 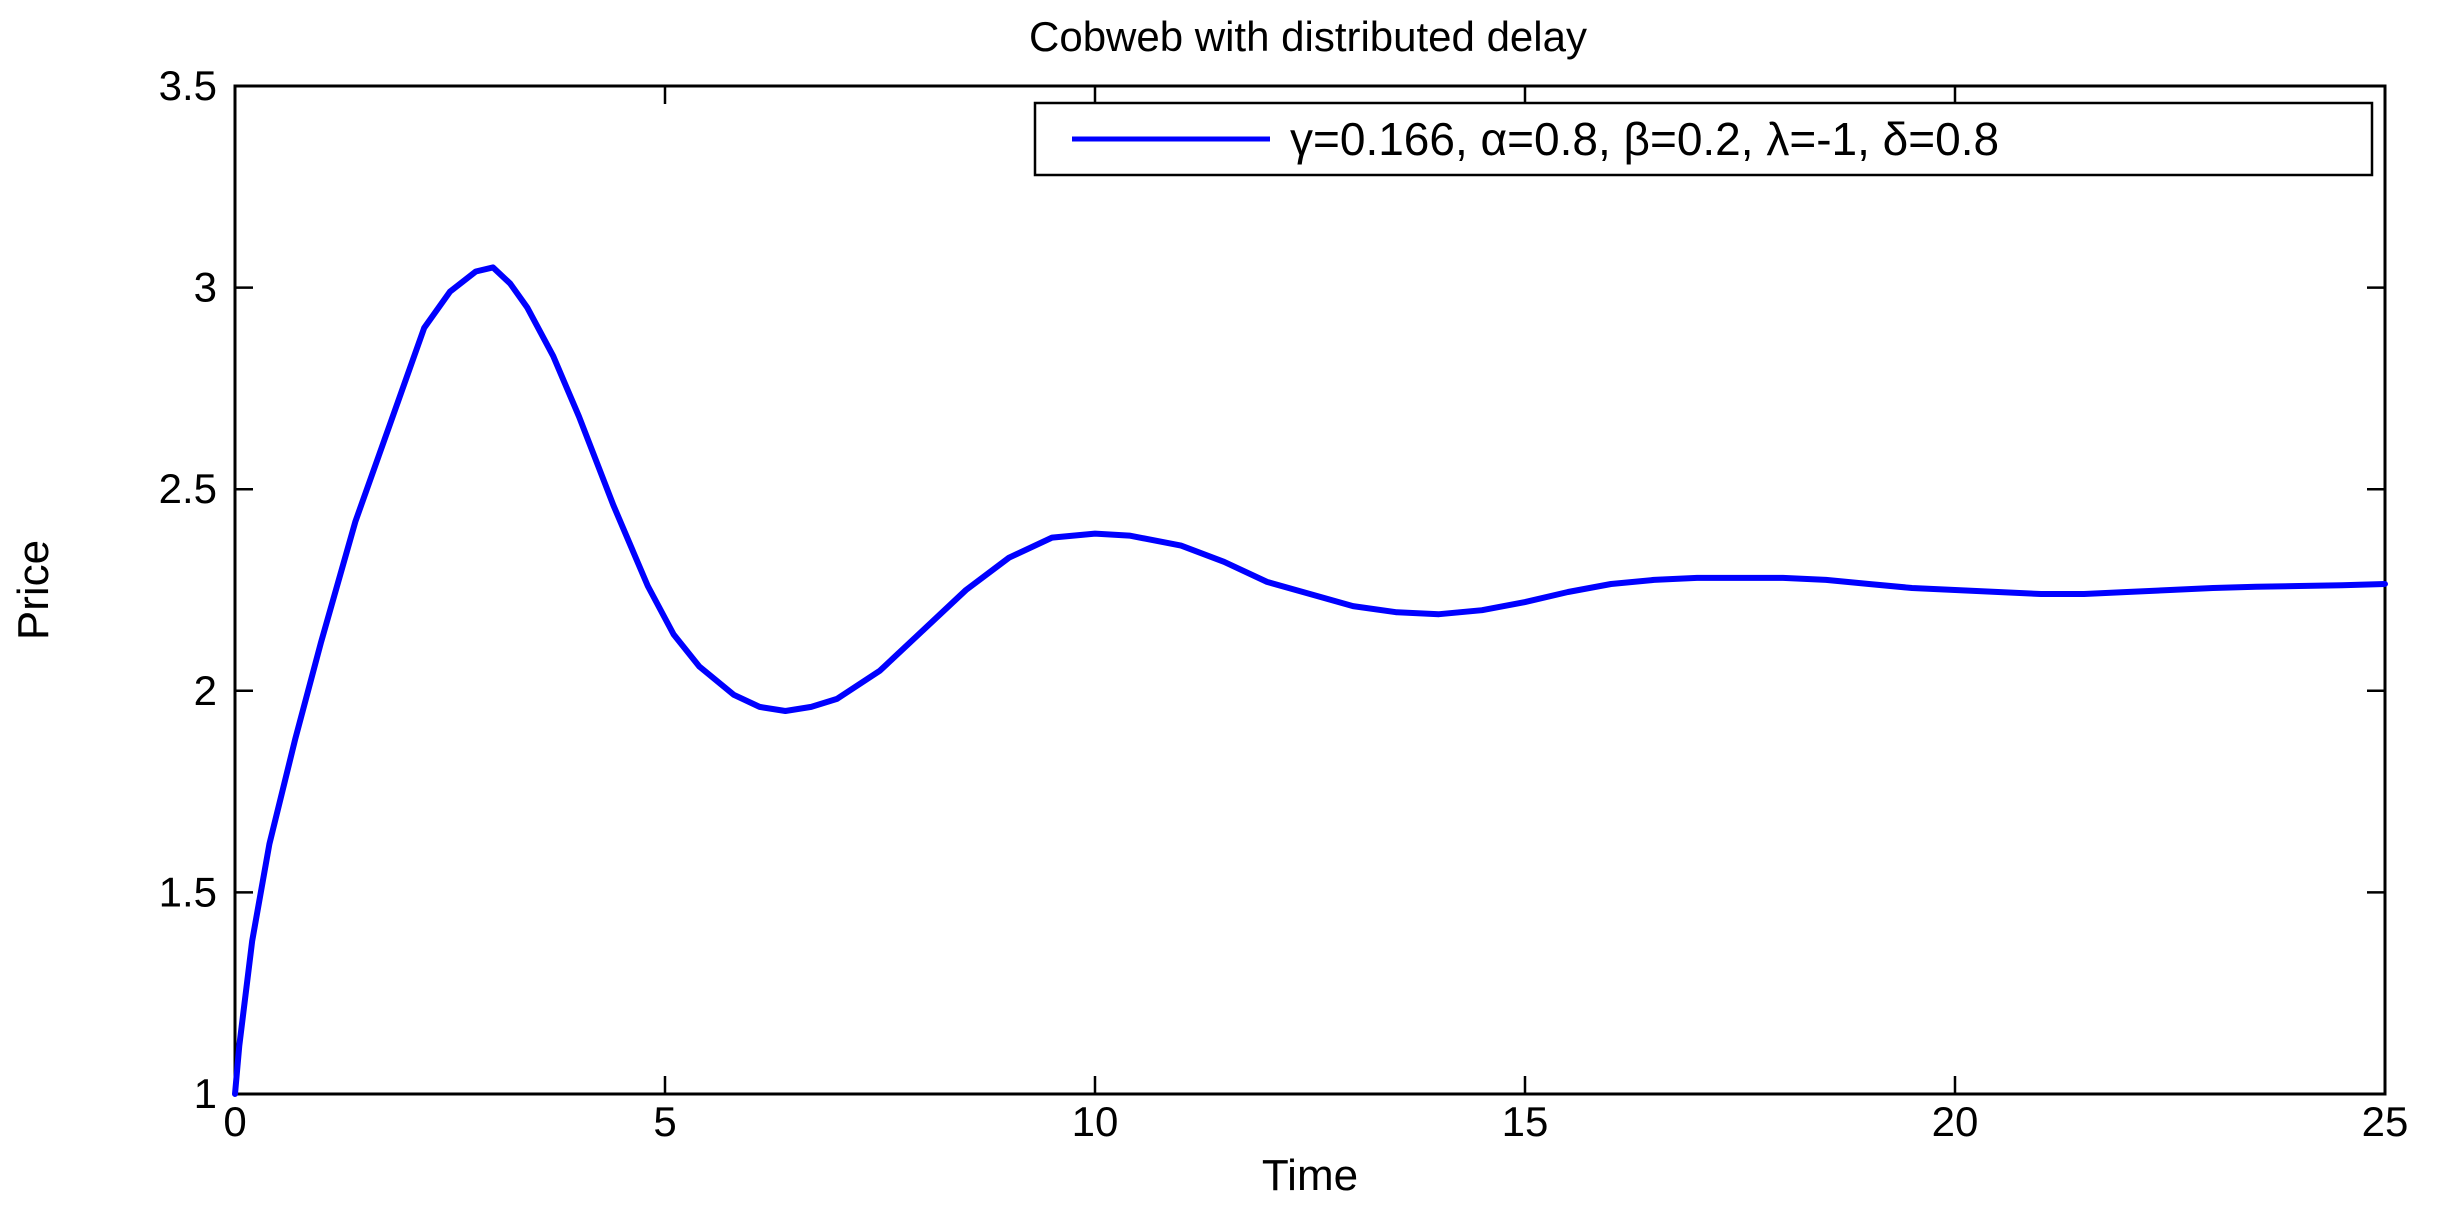 I want to click on y-tick-label: 3.5, so click(x=188, y=85).